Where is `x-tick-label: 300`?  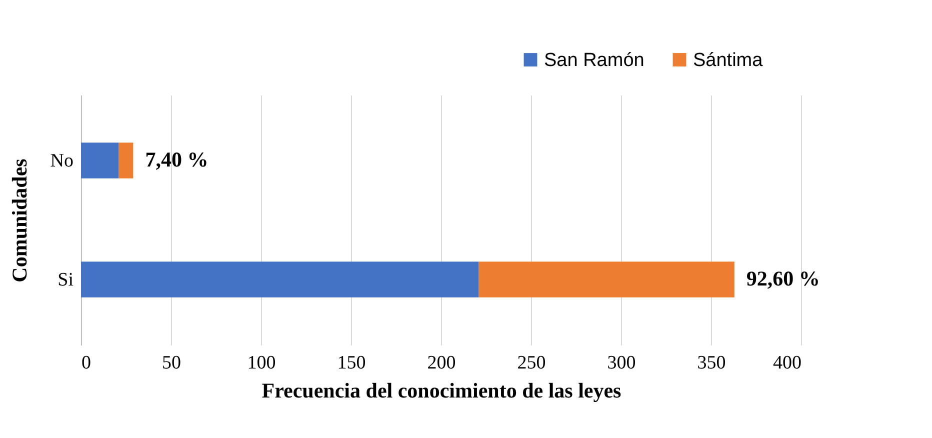 x-tick-label: 300 is located at coordinates (621, 363).